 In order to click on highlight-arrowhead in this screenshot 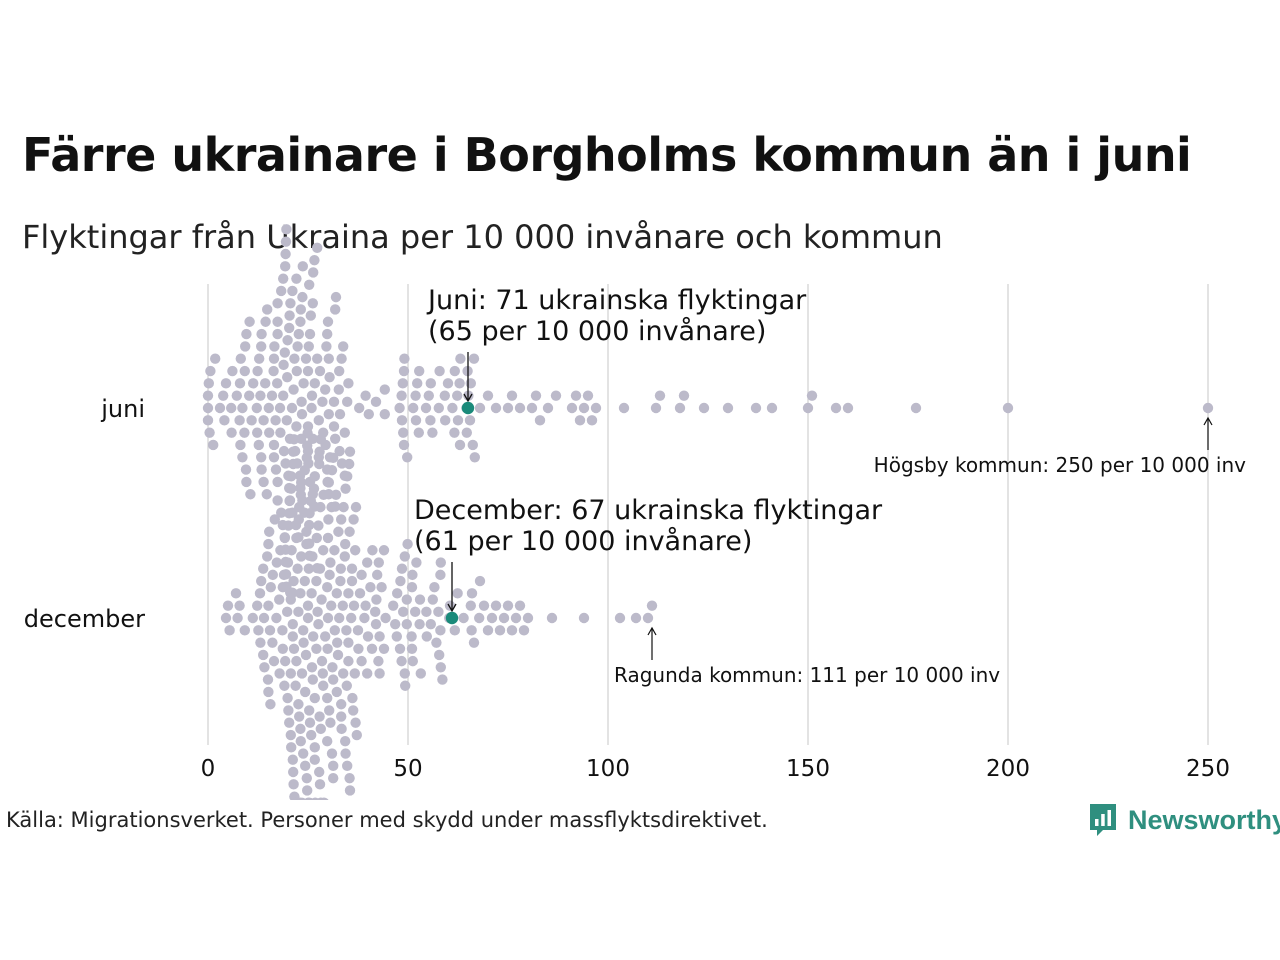, I will do `click(452, 608)`.